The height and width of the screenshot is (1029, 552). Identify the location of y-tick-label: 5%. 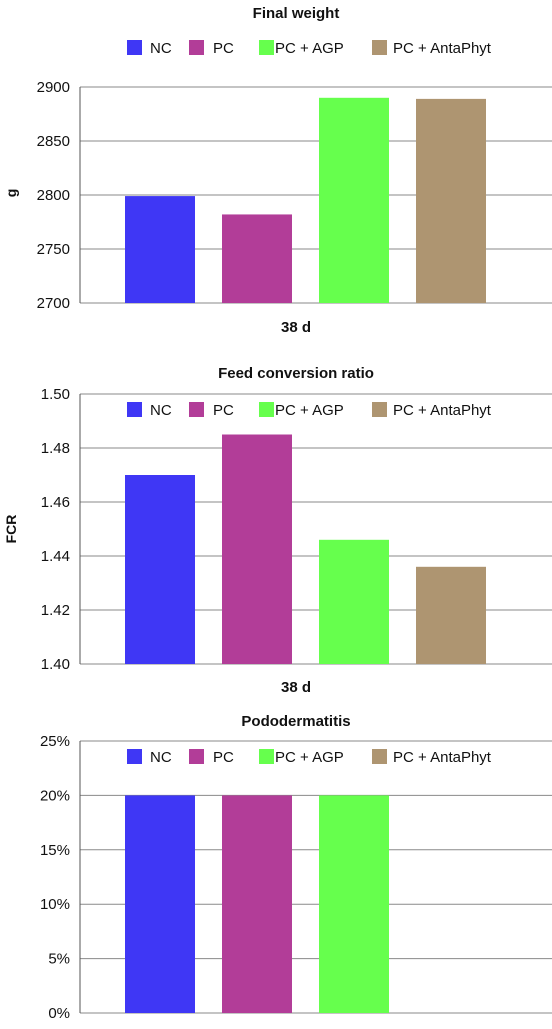
(59, 959).